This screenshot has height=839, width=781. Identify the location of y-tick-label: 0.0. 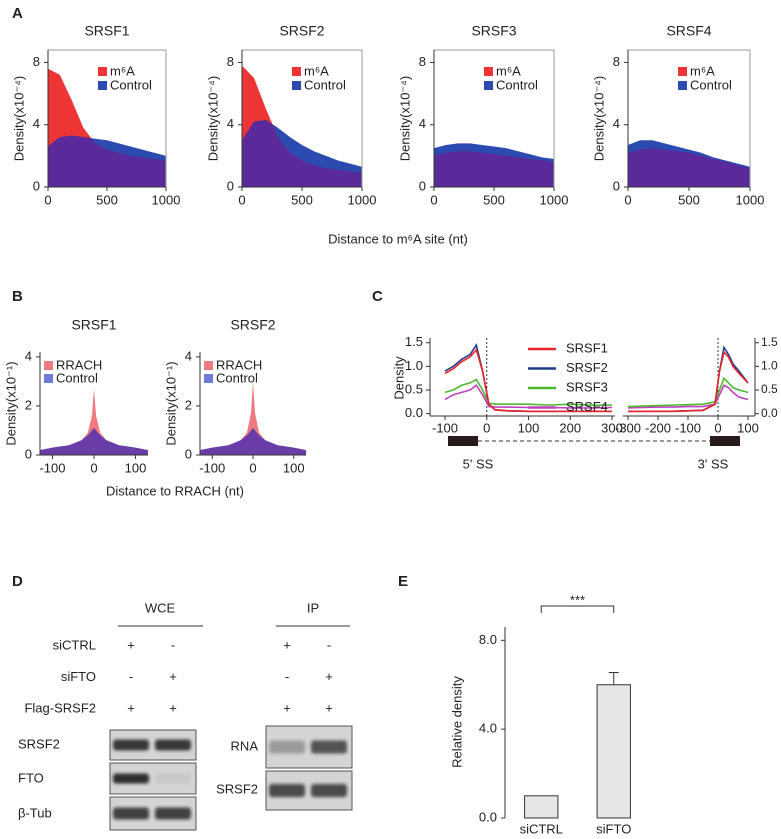
(488, 816).